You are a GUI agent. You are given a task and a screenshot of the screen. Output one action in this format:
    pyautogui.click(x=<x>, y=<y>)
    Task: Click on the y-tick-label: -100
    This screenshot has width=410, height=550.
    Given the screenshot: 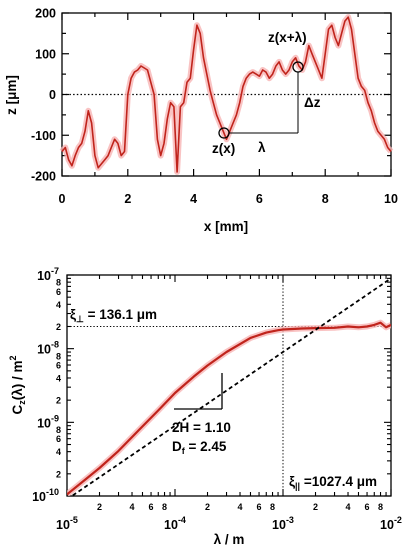 What is the action you would take?
    pyautogui.click(x=43, y=136)
    